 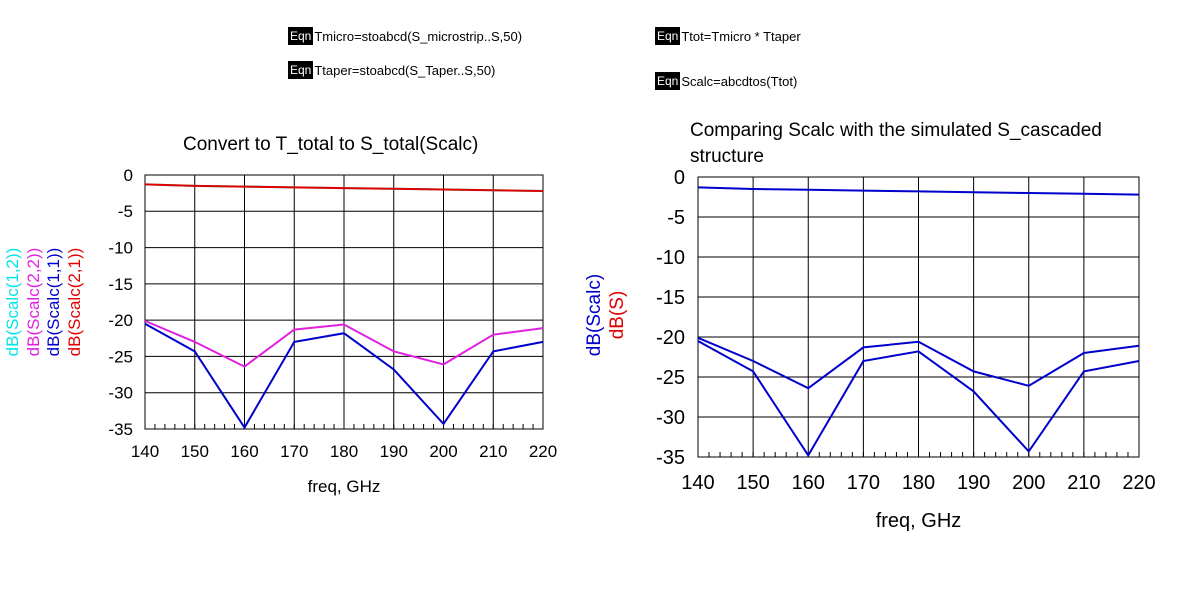 What do you see at coordinates (739, 81) in the screenshot?
I see `equation-text: Scalc=abcdtos(Ttot)` at bounding box center [739, 81].